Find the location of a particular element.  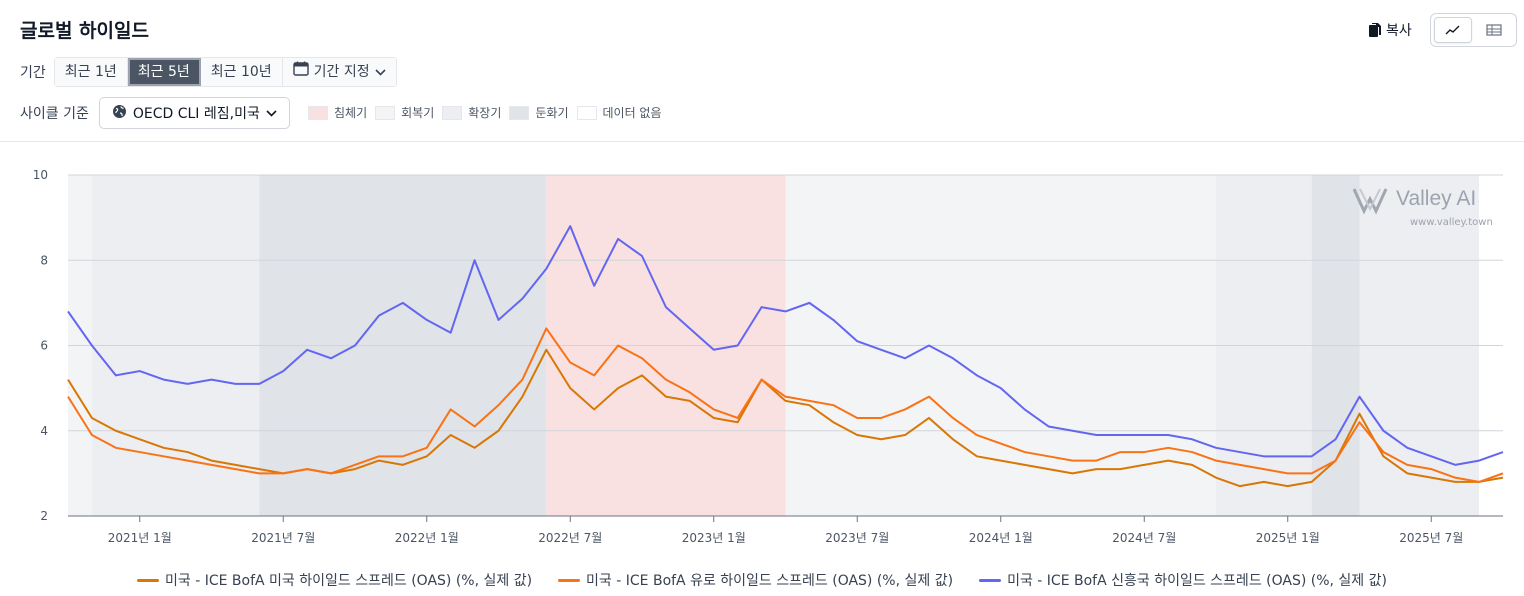

period-label: 기간 is located at coordinates (33, 73).